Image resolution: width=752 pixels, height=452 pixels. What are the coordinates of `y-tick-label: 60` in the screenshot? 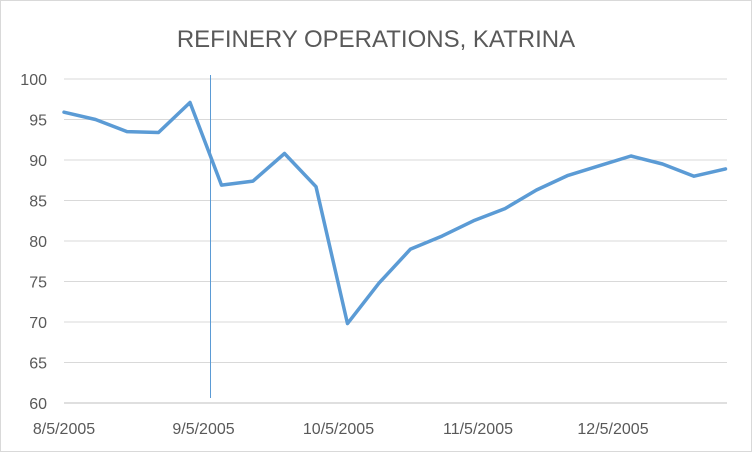 It's located at (38, 404).